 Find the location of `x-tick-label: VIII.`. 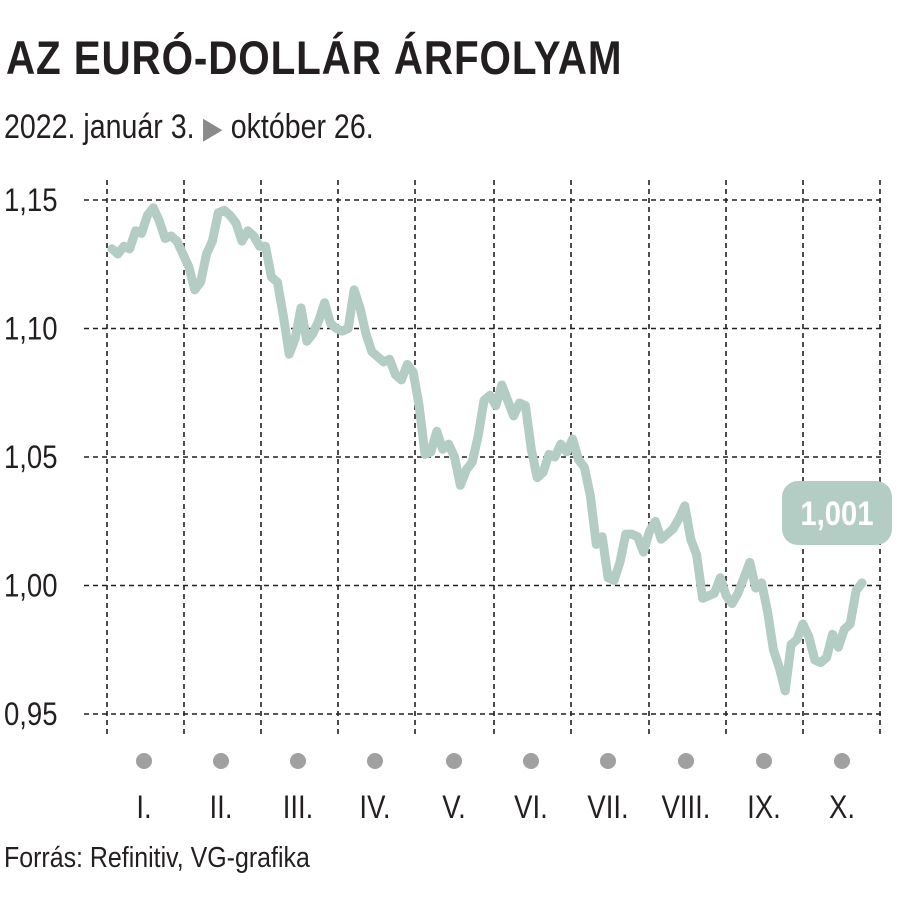

x-tick-label: VIII. is located at coordinates (686, 807).